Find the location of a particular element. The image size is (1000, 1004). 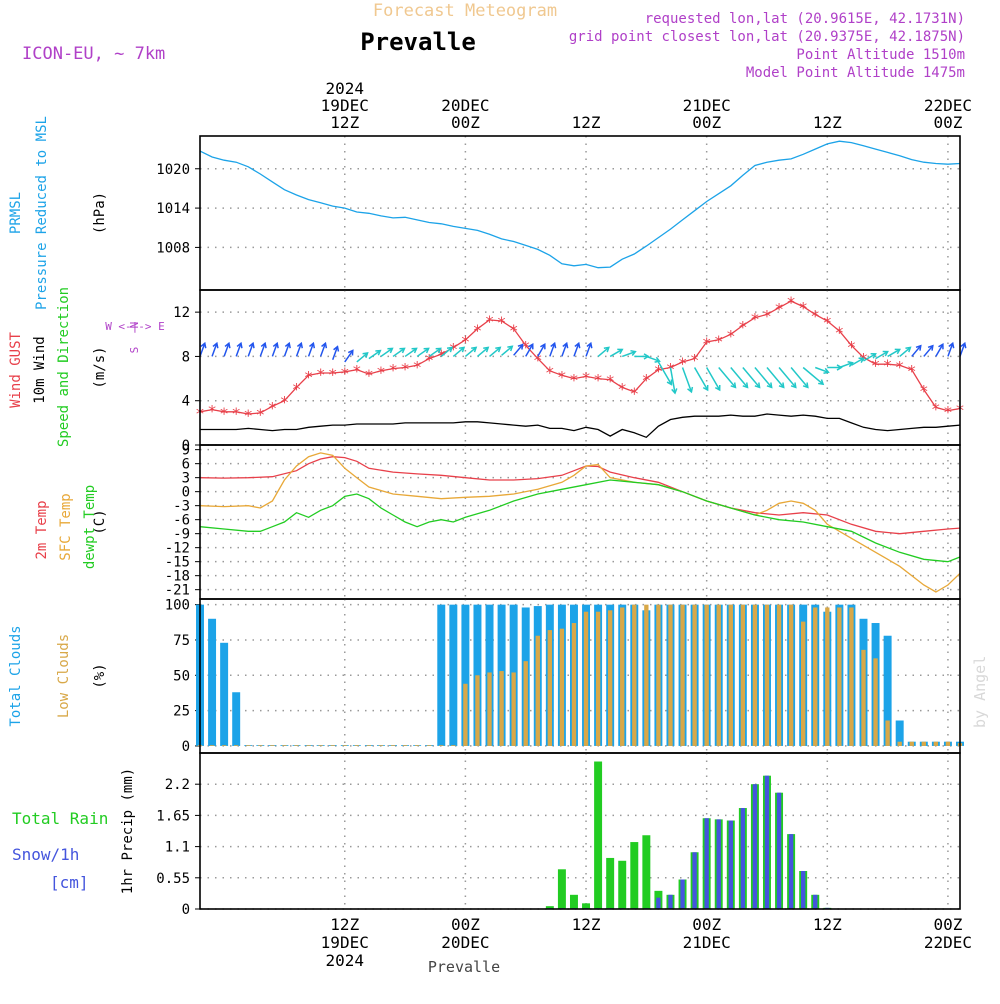

ytick-label: 100 is located at coordinates (177, 606).